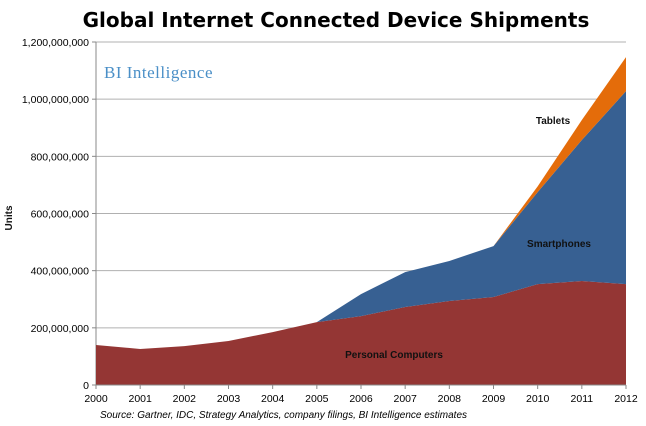 The image size is (646, 426). What do you see at coordinates (55, 100) in the screenshot?
I see `y-tick-label: 1,000,000,000` at bounding box center [55, 100].